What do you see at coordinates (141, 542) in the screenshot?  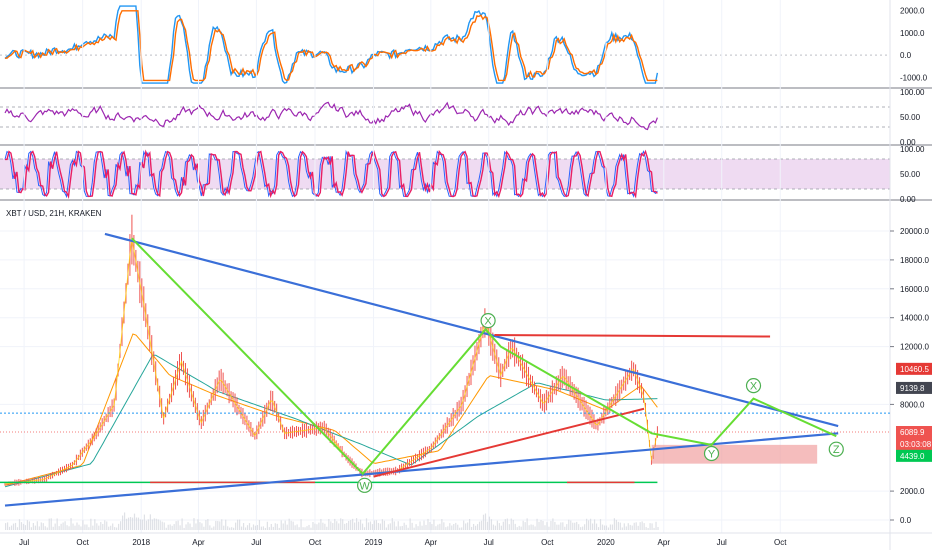 I see `x-tick-label: 2018` at bounding box center [141, 542].